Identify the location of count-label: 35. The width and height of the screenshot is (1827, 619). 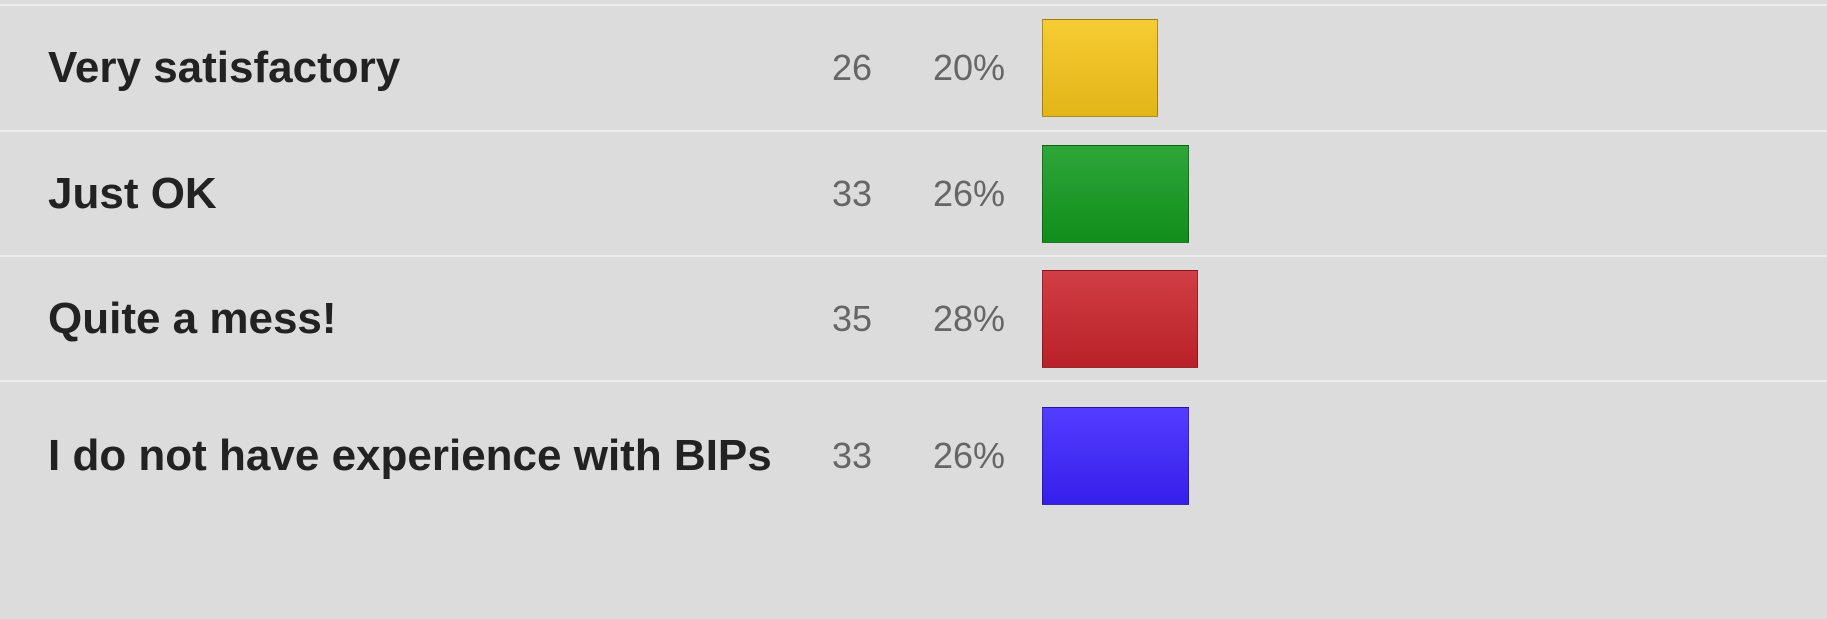
(851, 318).